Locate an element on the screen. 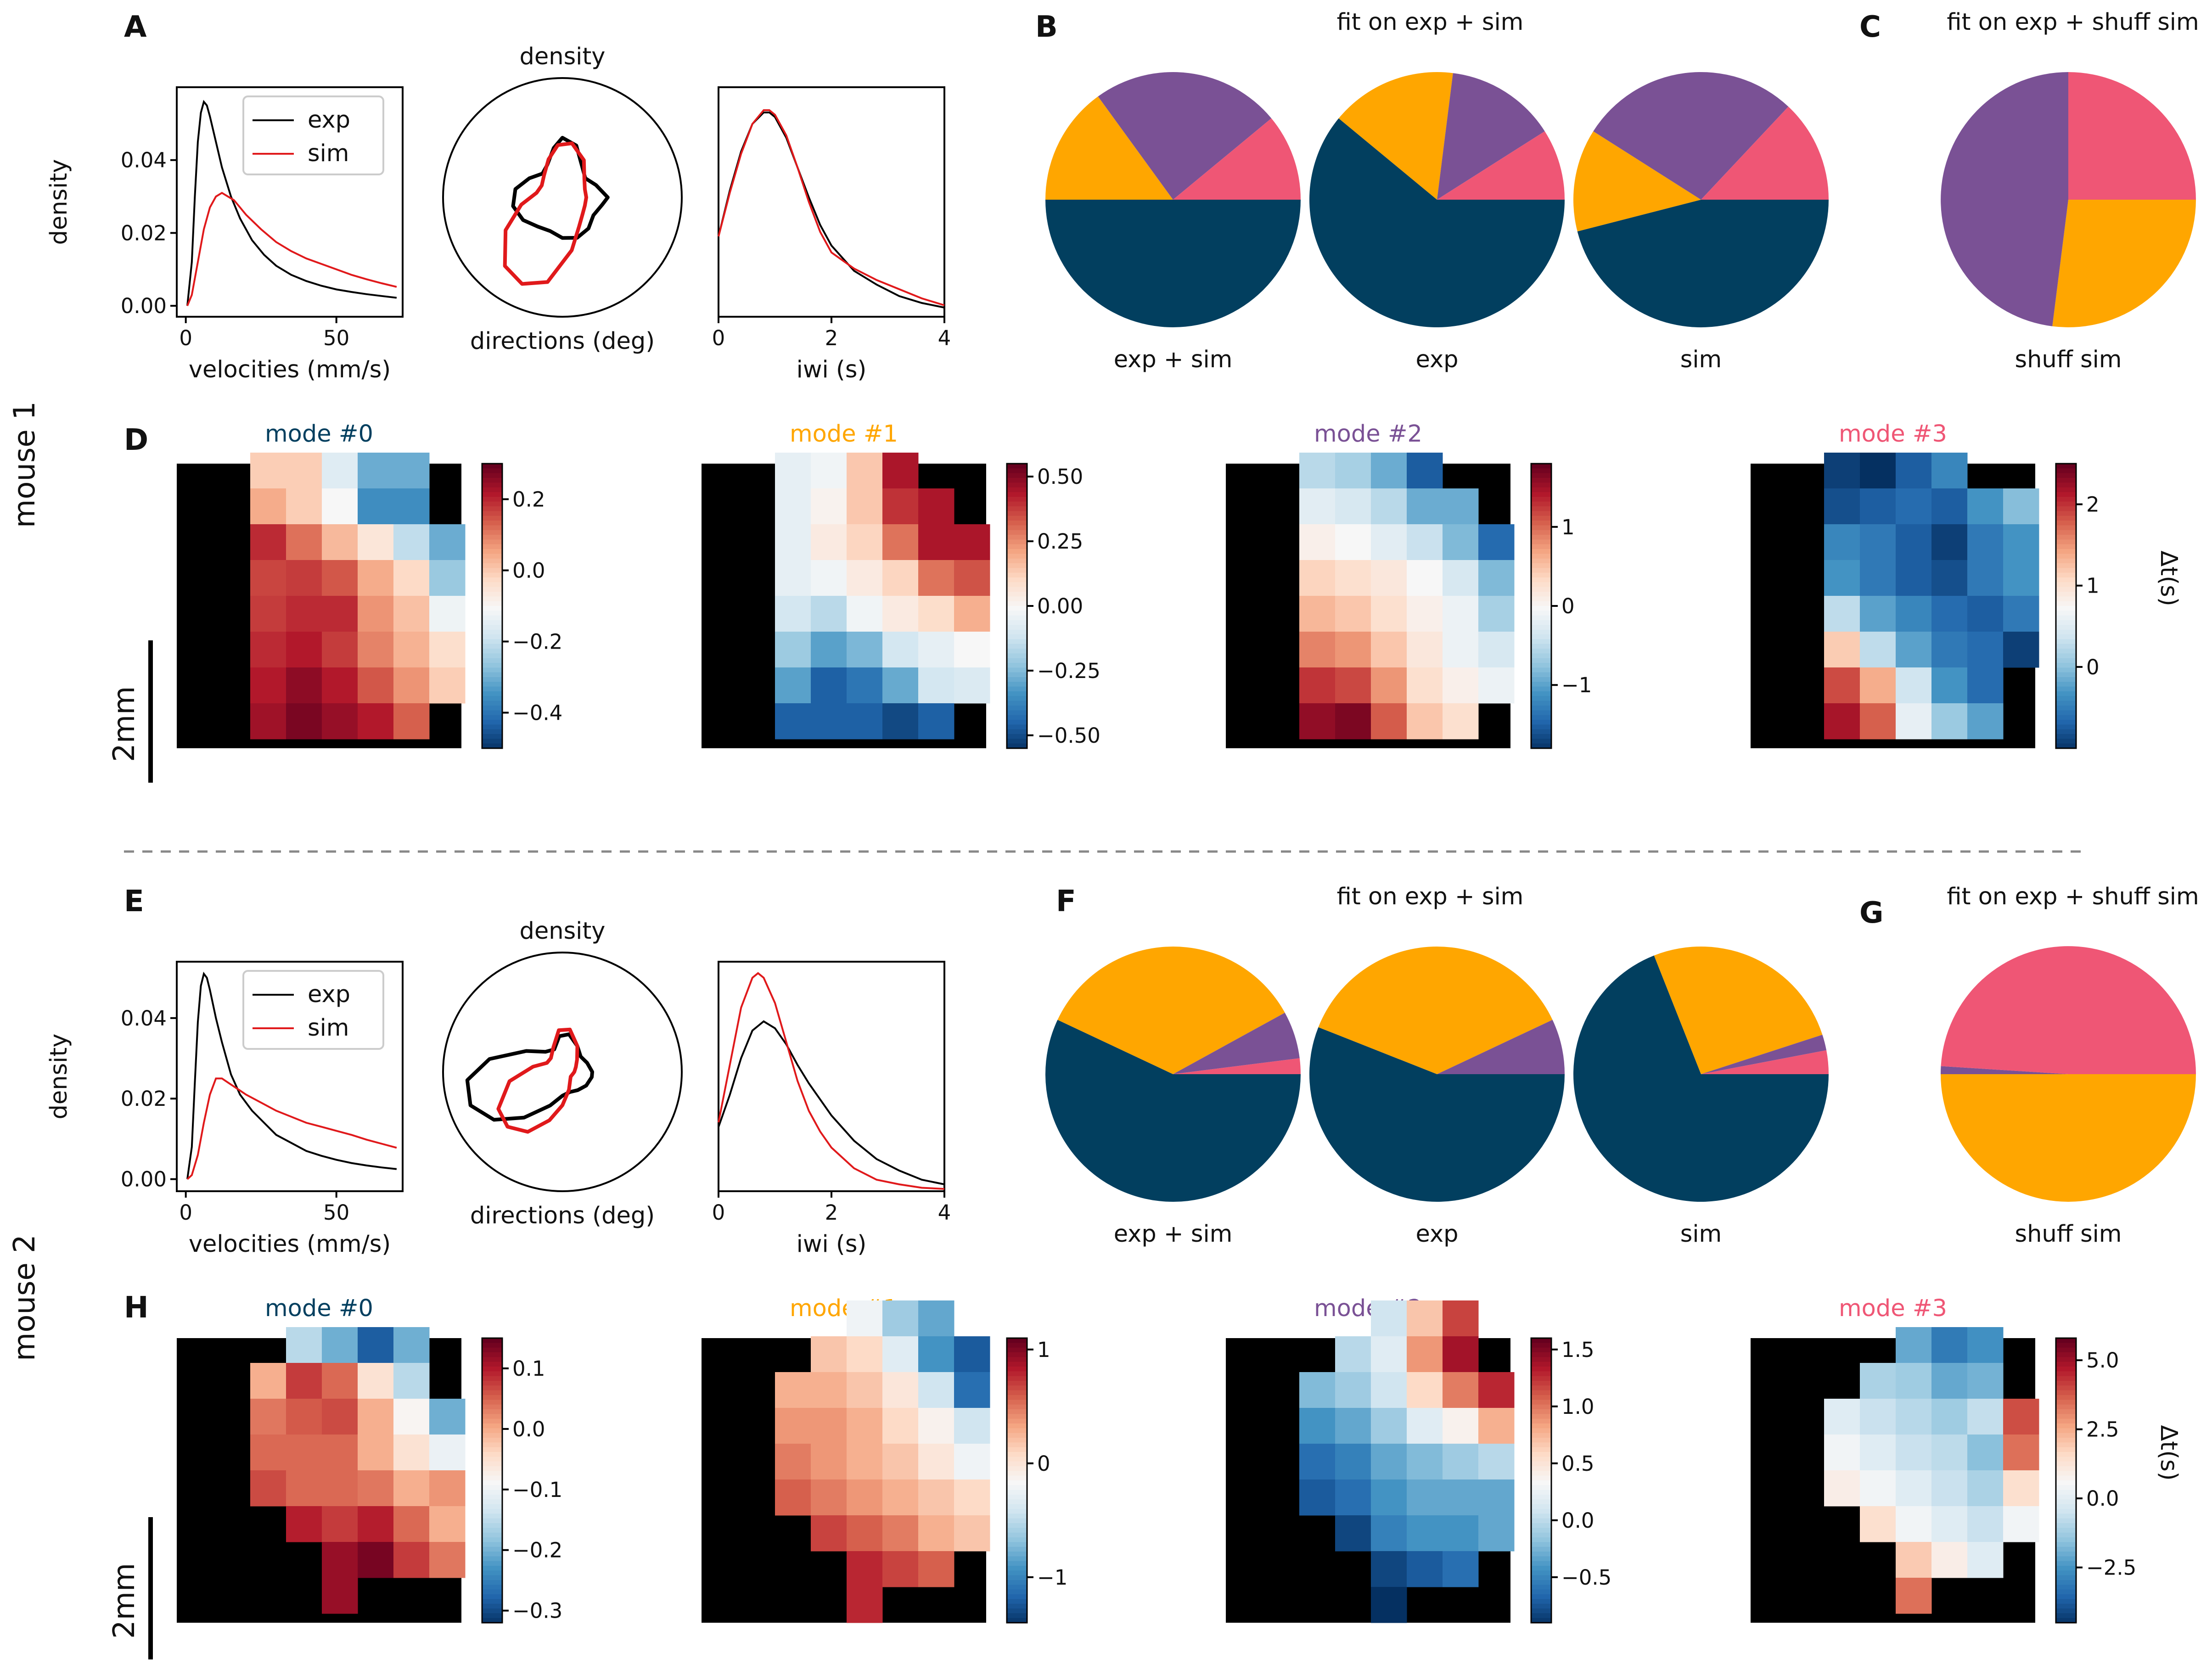  velocity-line-exp is located at coordinates (291, 1075).